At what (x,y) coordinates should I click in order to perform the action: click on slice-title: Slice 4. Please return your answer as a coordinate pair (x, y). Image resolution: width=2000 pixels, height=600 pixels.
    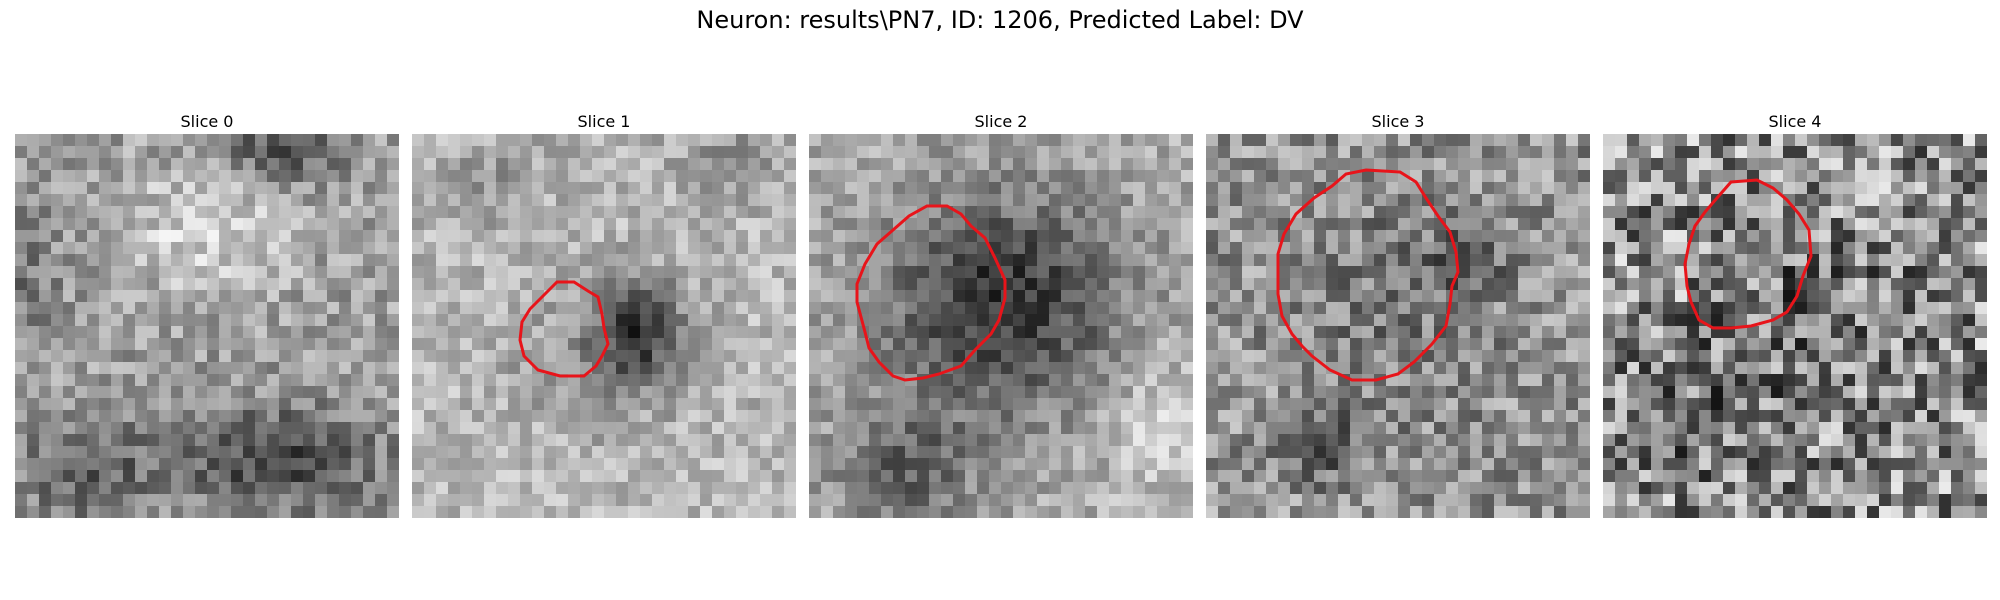
    Looking at the image, I should click on (1795, 121).